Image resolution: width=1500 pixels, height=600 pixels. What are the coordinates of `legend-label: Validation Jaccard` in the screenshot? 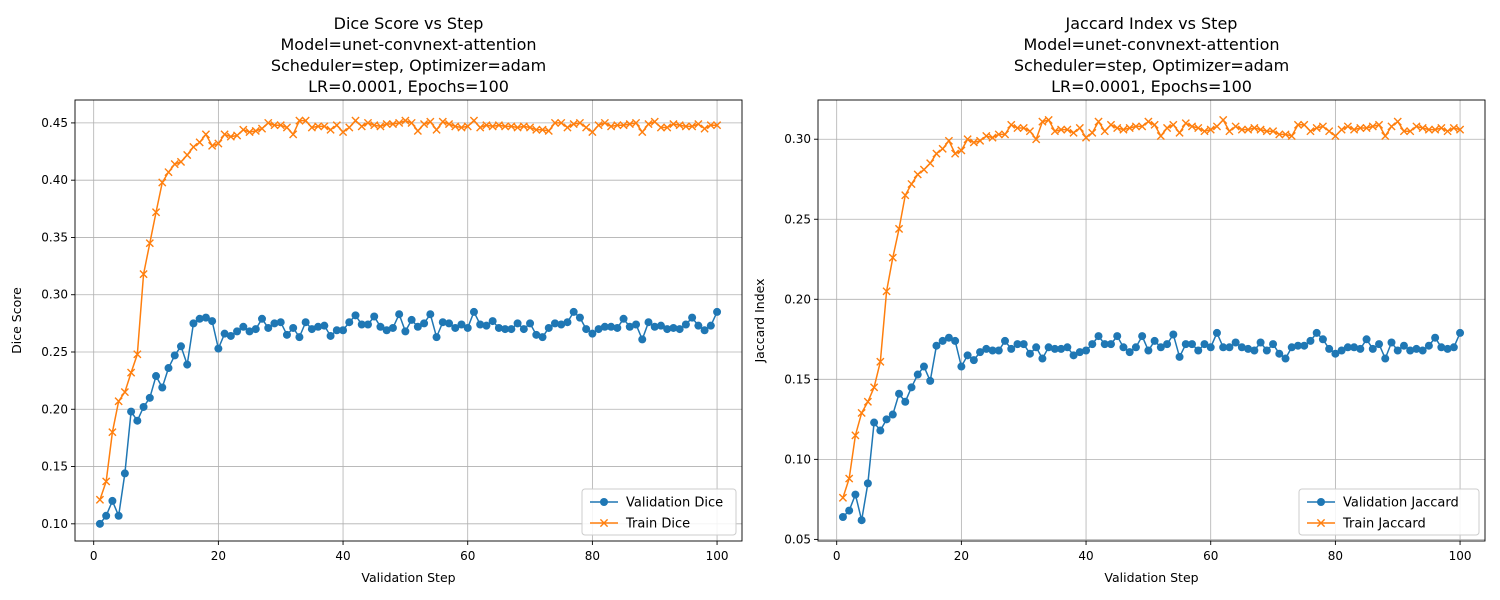 It's located at (1401, 503).